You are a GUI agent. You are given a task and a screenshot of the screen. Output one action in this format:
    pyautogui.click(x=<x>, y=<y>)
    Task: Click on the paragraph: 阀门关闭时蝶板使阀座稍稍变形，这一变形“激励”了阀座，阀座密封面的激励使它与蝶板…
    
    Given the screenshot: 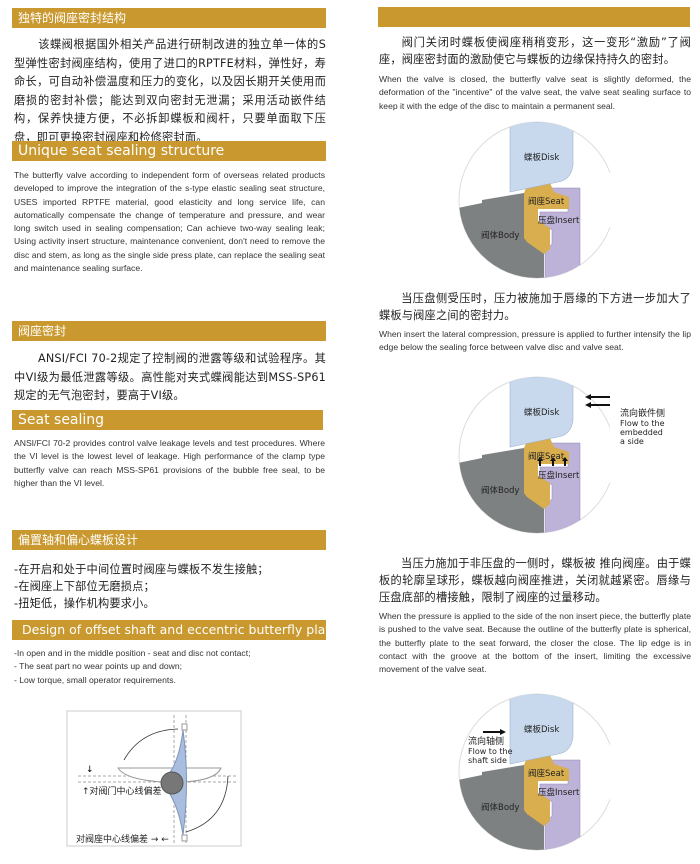 What is the action you would take?
    pyautogui.click(x=535, y=51)
    